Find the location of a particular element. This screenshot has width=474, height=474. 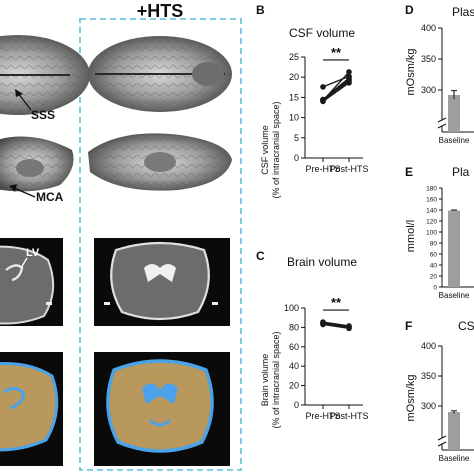

label-mca: MCA is located at coordinates (50, 197).